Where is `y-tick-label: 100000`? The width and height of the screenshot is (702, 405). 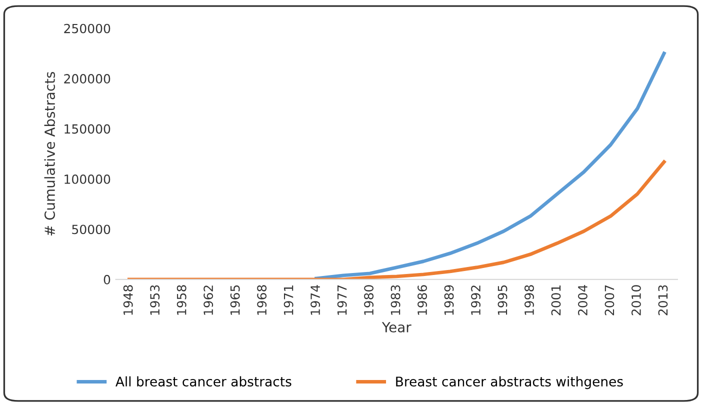 y-tick-label: 100000 is located at coordinates (87, 179).